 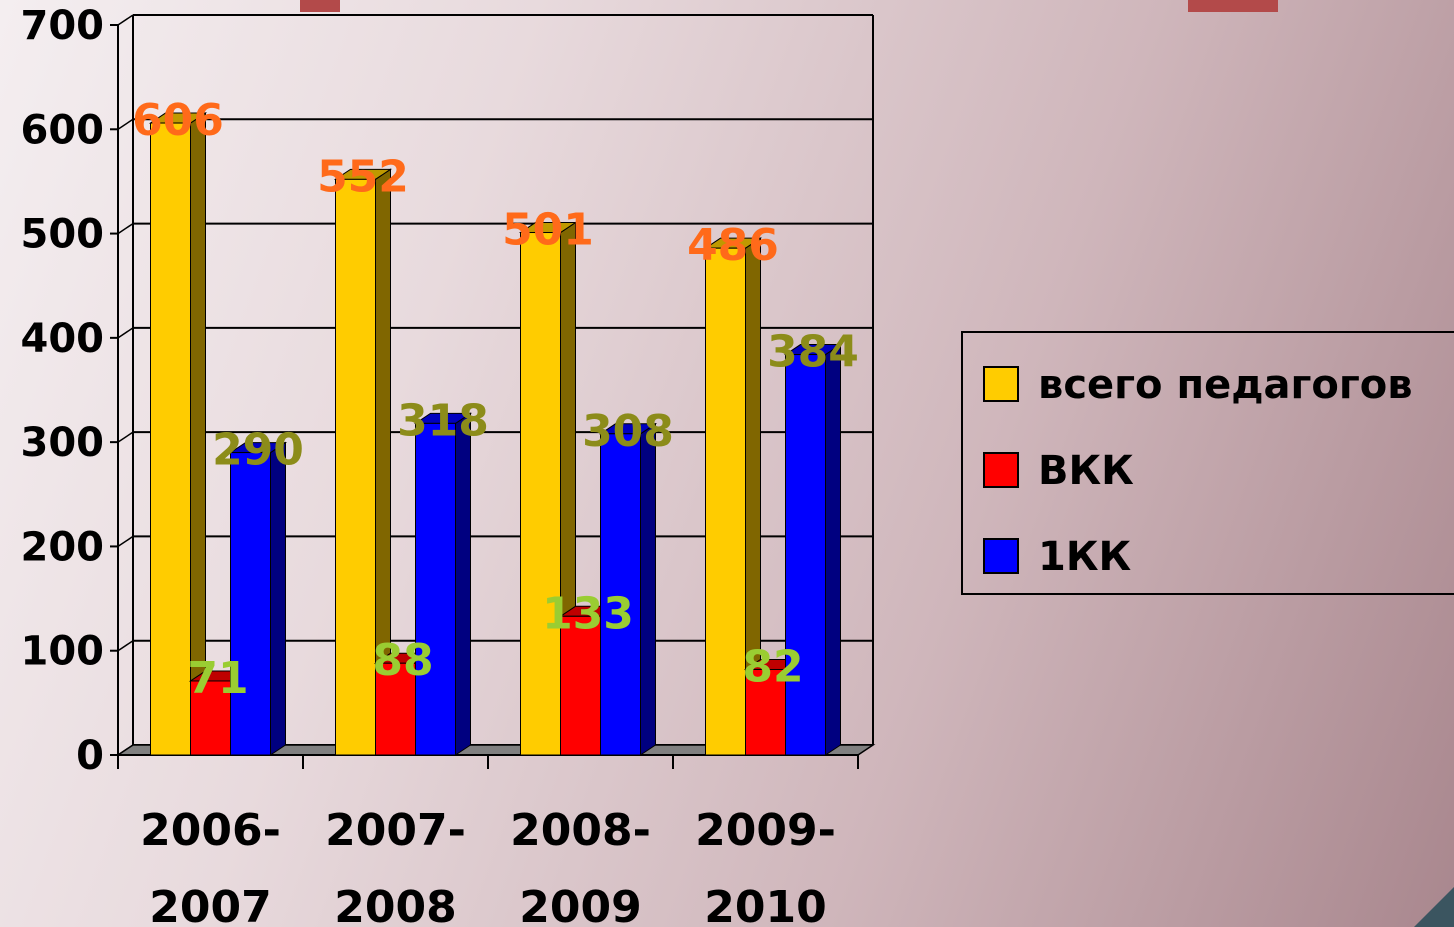 What do you see at coordinates (1225, 385) in the screenshot?
I see `legend-label-1: всего педагогов` at bounding box center [1225, 385].